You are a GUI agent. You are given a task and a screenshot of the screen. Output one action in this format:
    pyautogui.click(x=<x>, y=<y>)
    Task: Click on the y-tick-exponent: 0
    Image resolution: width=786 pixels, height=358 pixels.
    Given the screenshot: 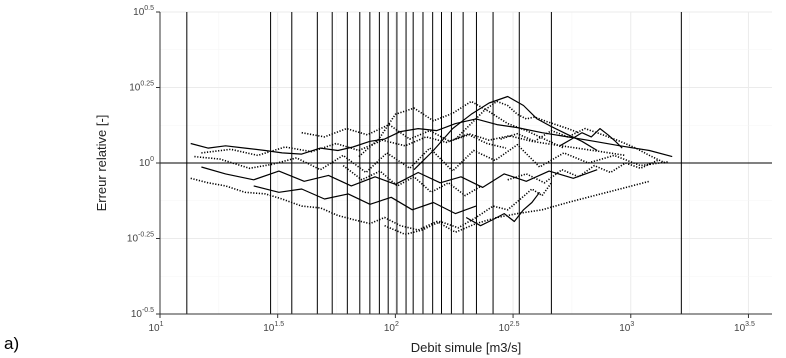 What is the action you would take?
    pyautogui.click(x=152, y=159)
    